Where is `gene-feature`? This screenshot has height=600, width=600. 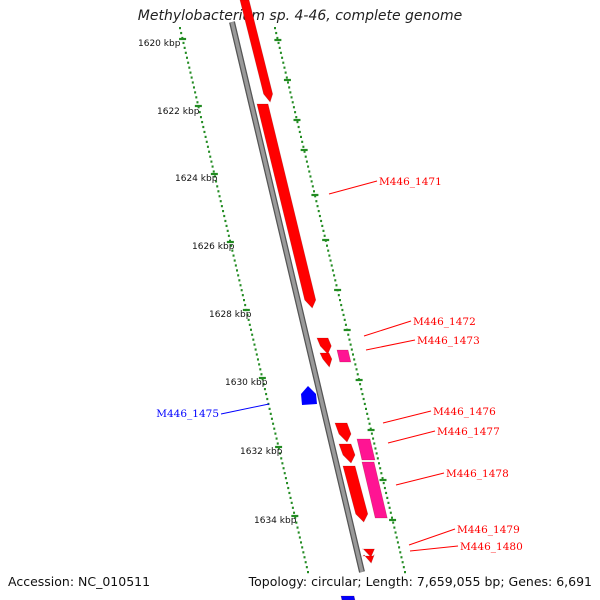
gene-feature is located at coordinates (256, 51).